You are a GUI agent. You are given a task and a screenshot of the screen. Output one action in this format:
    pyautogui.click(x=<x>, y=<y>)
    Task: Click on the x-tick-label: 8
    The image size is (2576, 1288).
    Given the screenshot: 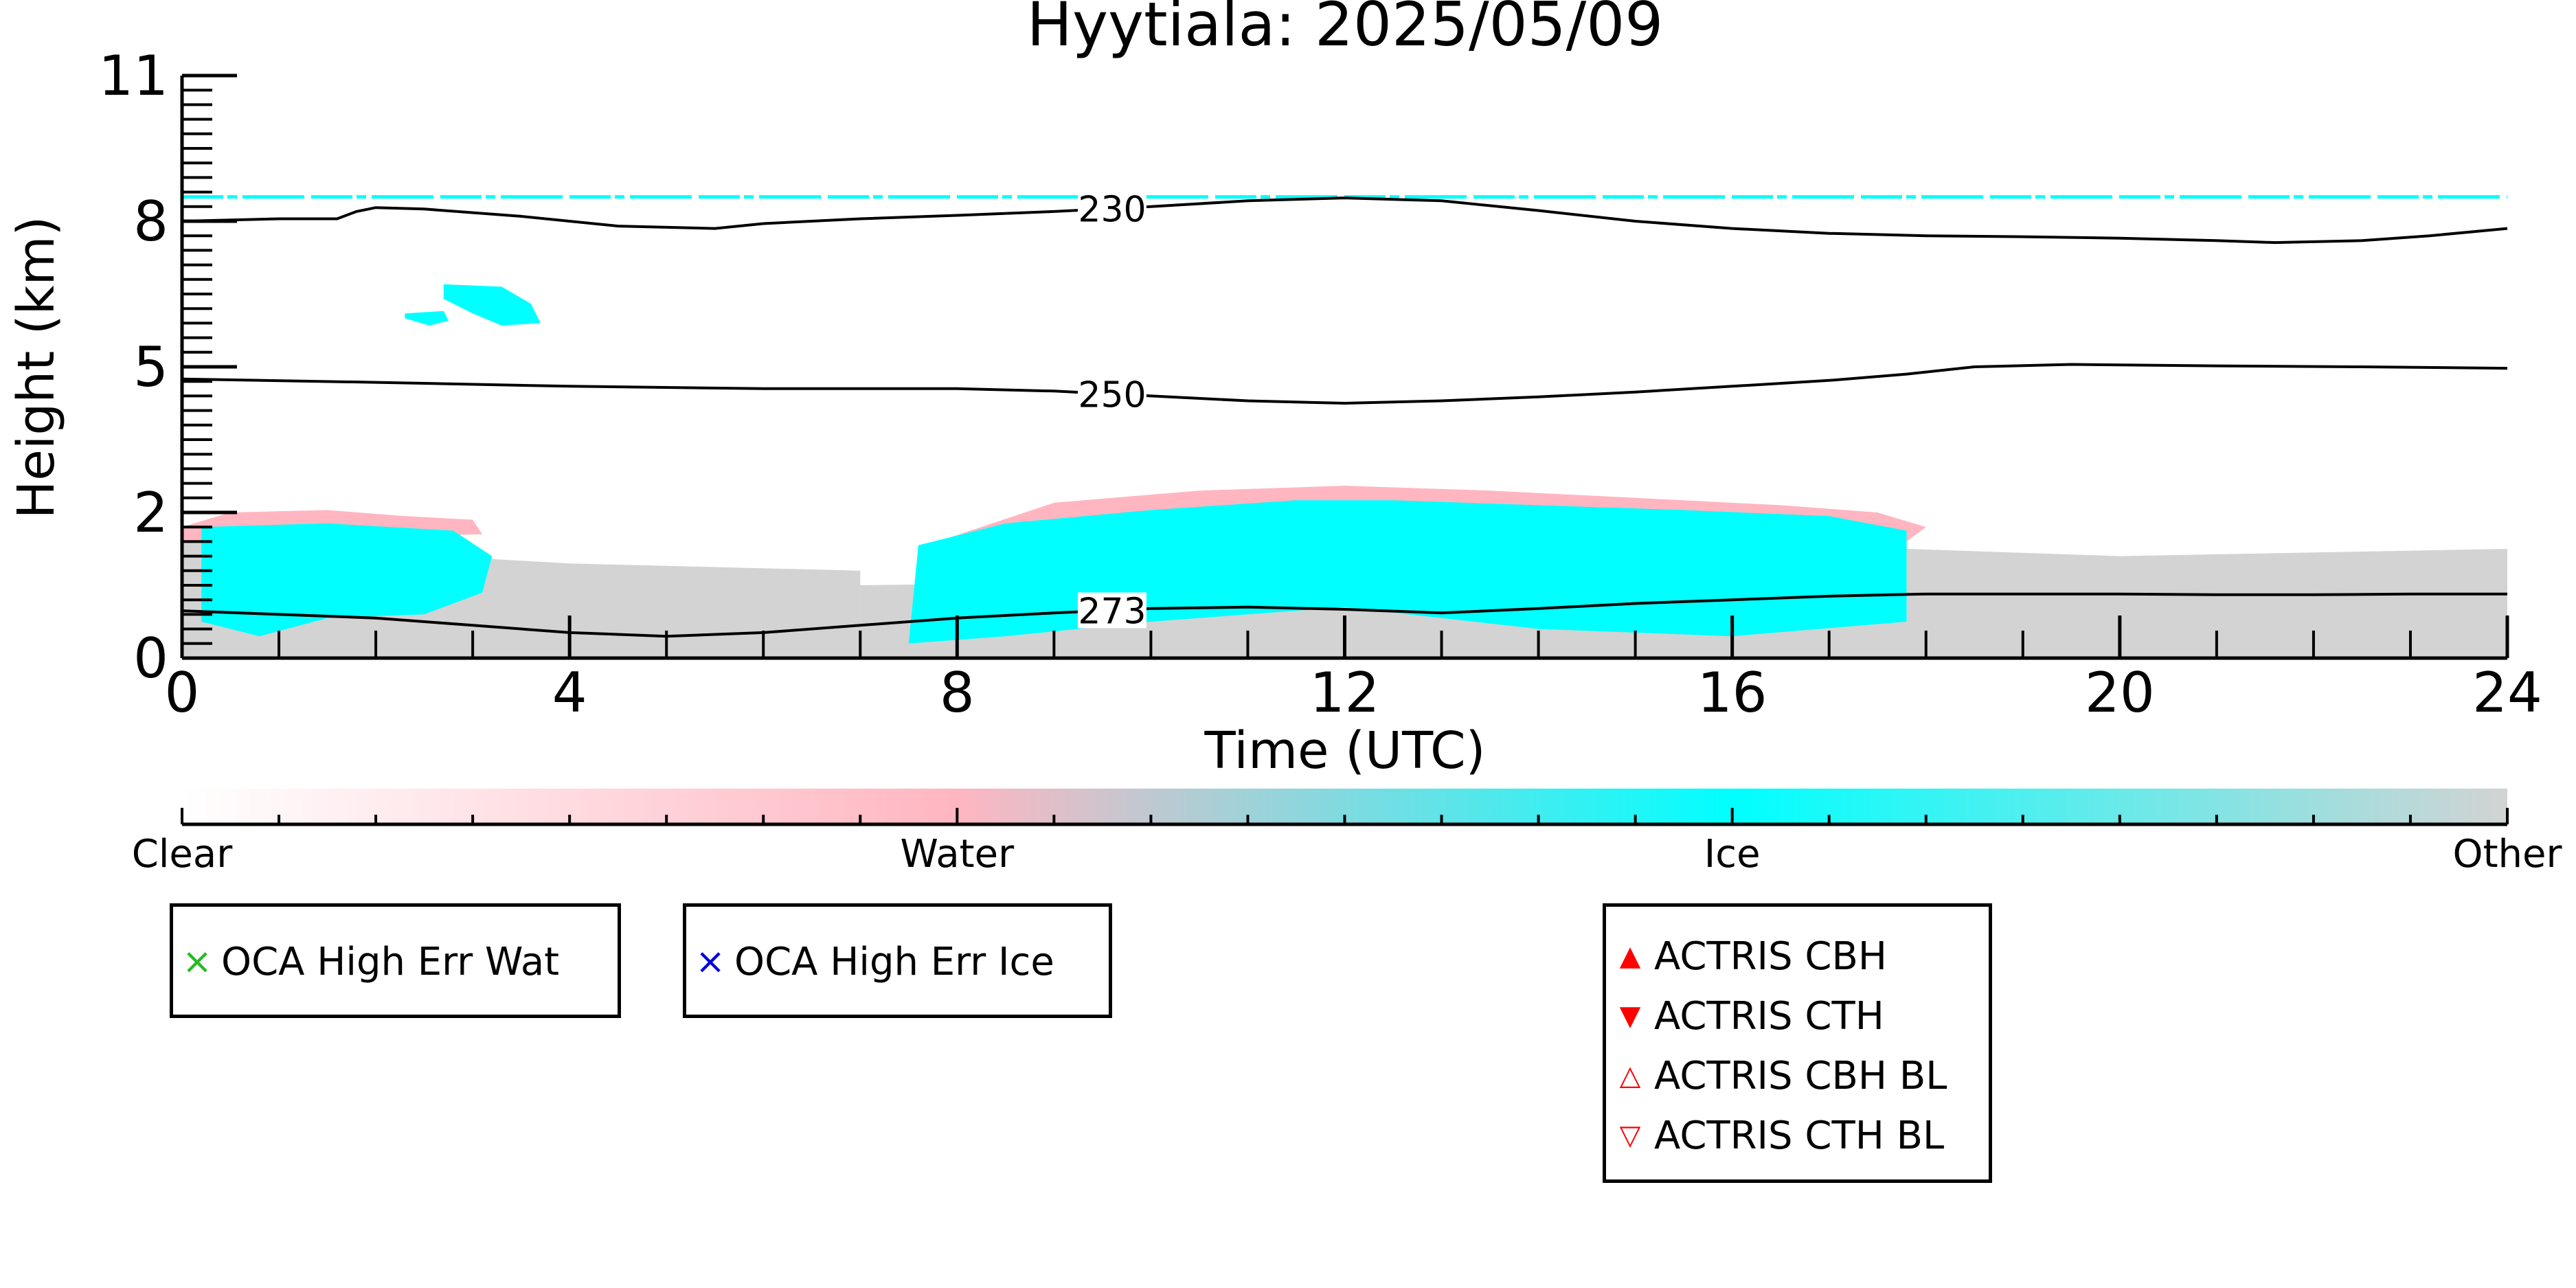 What is the action you would take?
    pyautogui.click(x=957, y=693)
    